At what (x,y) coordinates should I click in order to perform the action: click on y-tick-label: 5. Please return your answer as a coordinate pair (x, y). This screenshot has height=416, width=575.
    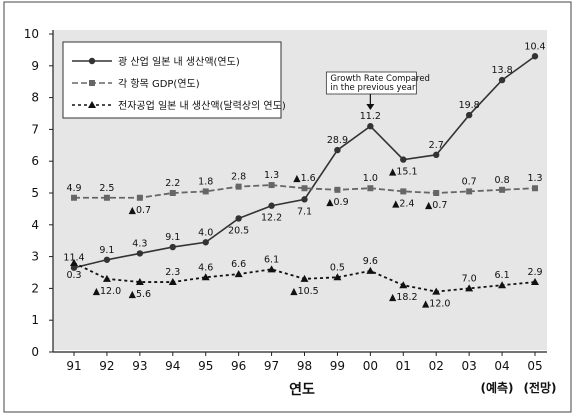
    Looking at the image, I should click on (35, 193).